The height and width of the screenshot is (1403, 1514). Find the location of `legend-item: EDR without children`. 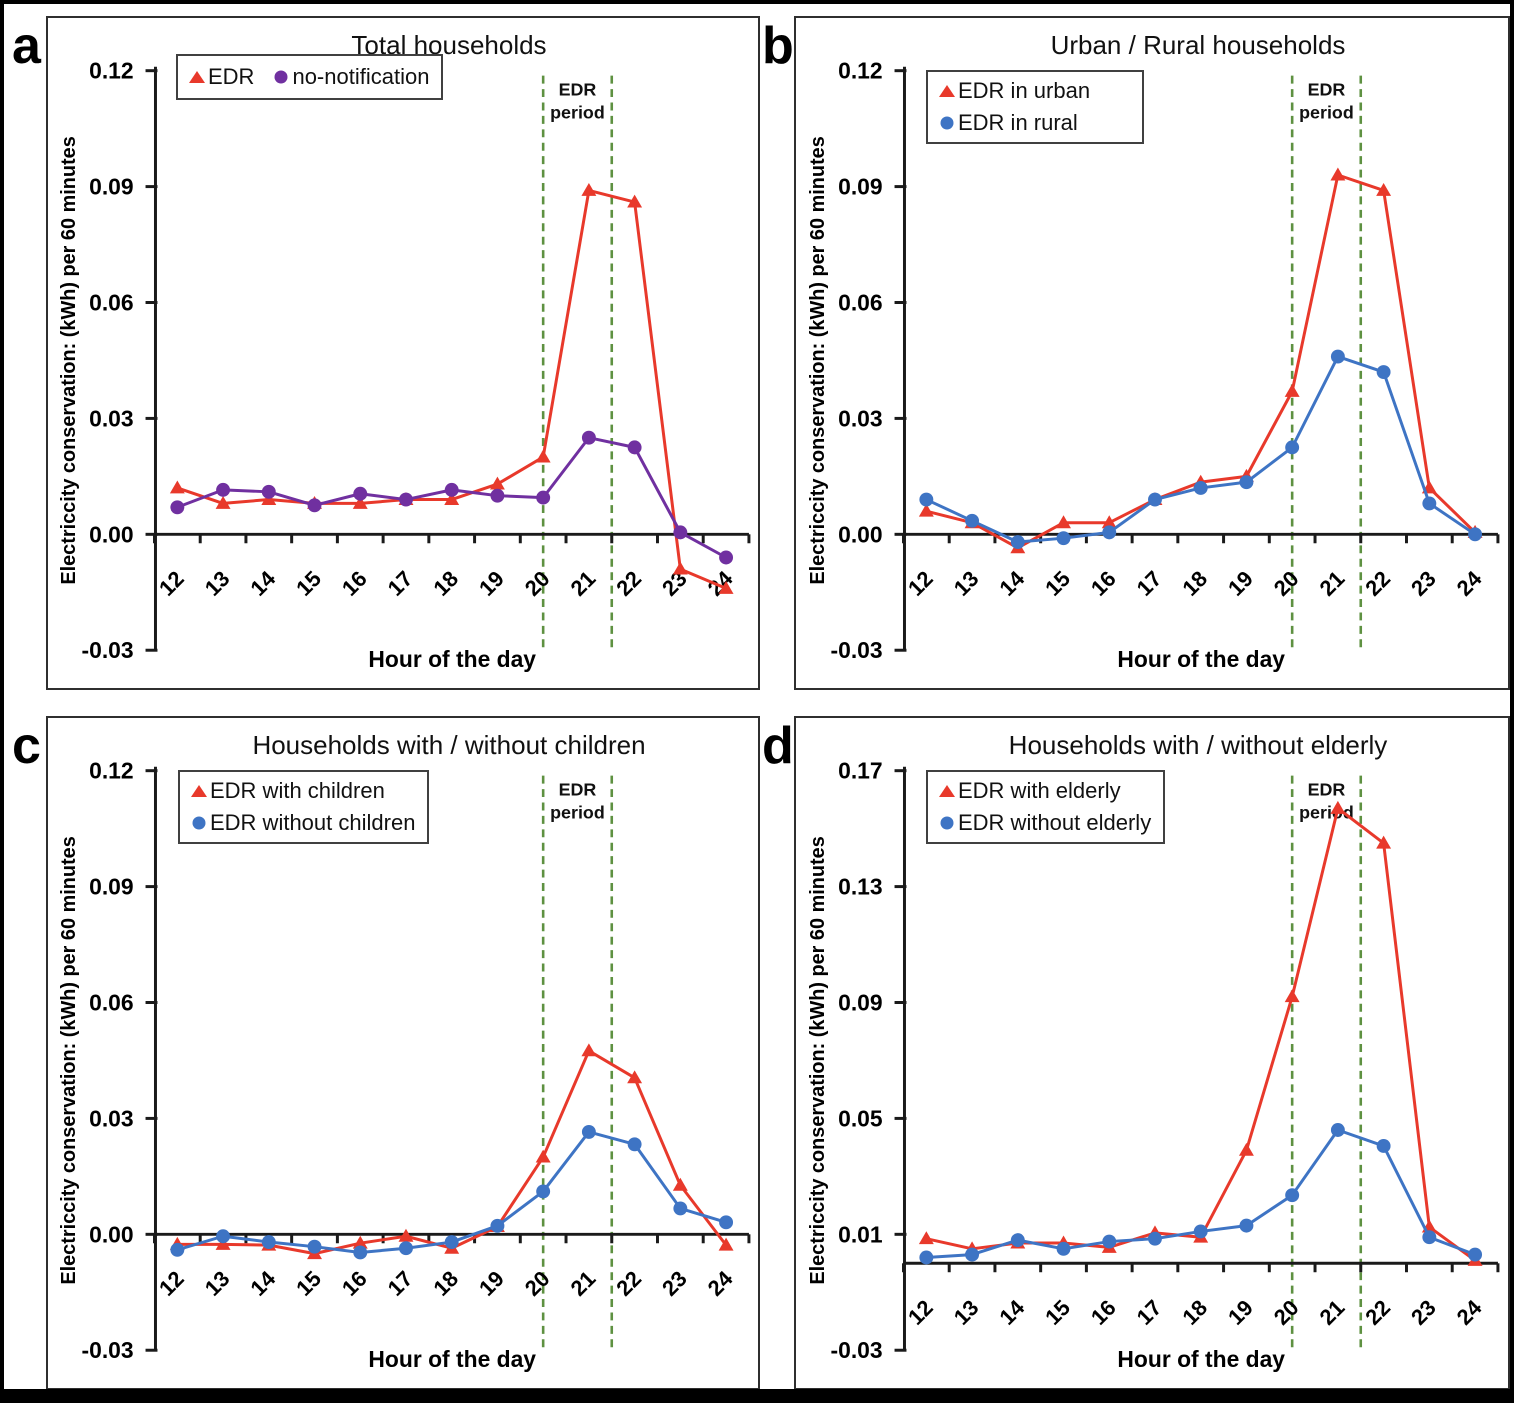

legend-item: EDR without children is located at coordinates (302, 823).